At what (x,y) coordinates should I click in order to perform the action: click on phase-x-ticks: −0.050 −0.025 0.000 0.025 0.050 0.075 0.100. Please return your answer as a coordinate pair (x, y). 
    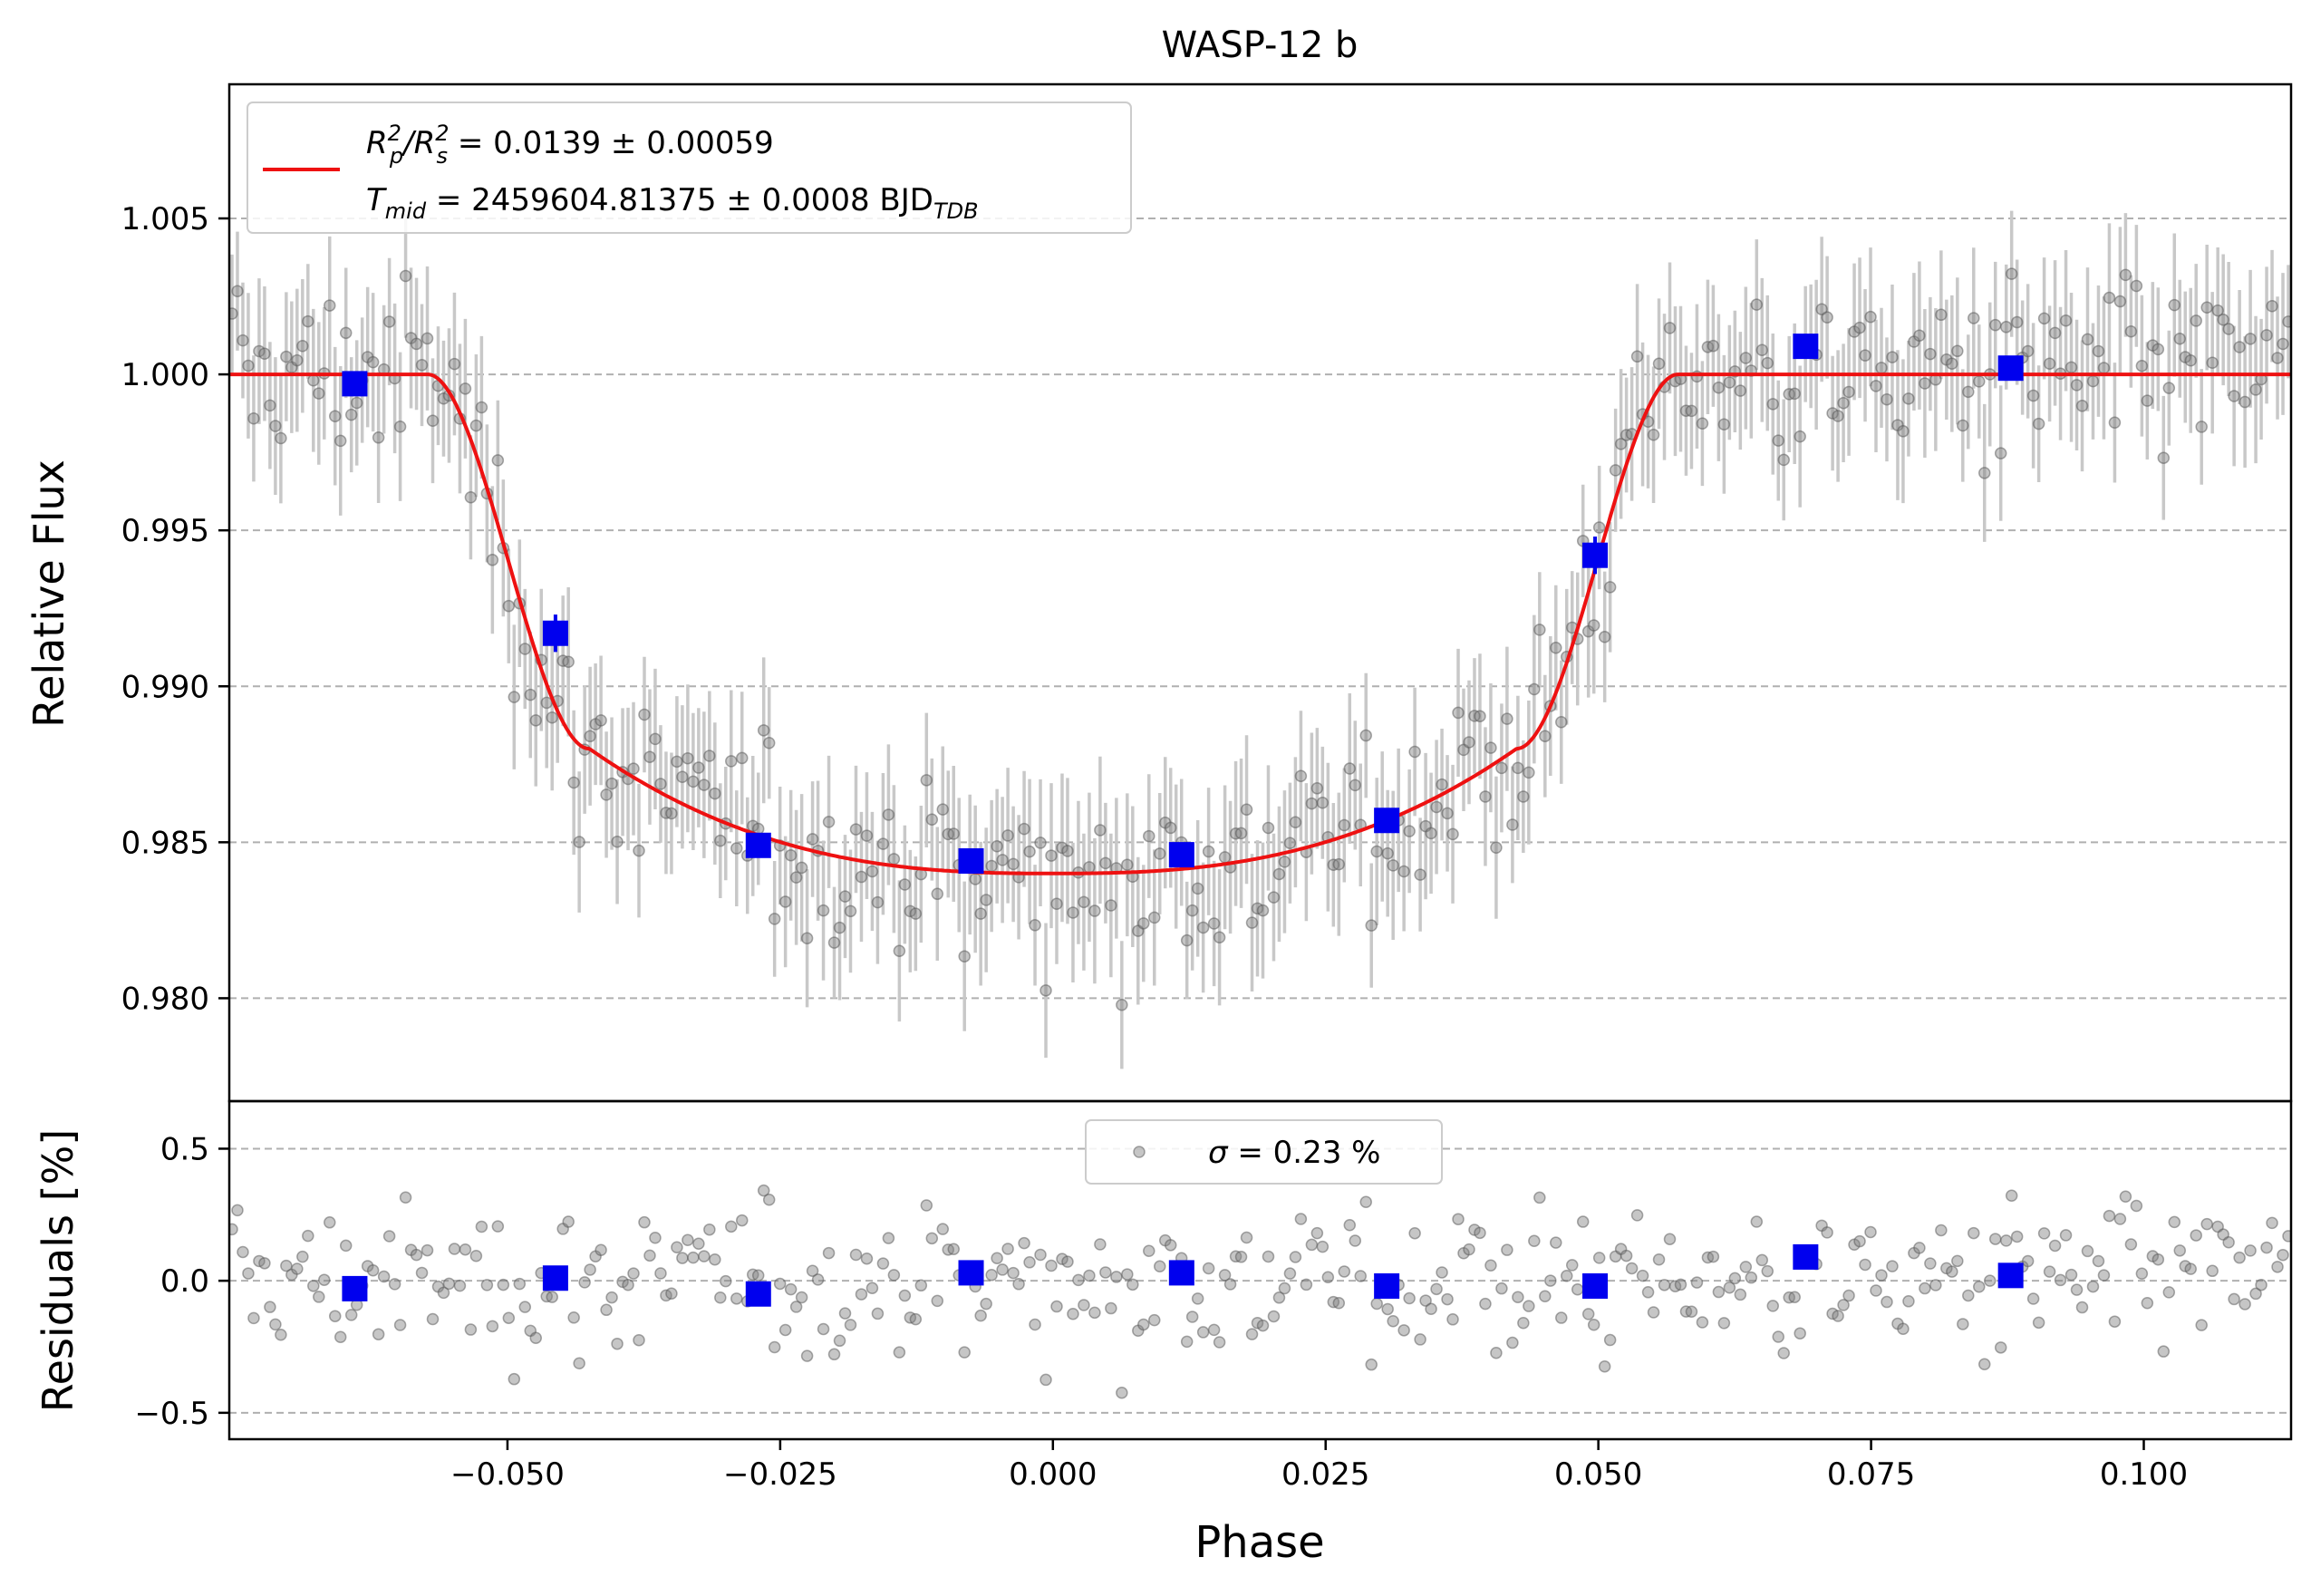
    Looking at the image, I should click on (1319, 1466).